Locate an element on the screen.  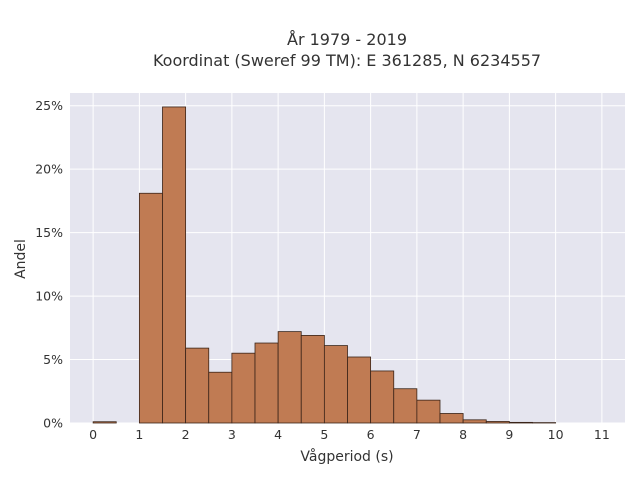
y-axis-ticks: 0% 5% 10% 15% 20% 25% is located at coordinates (49, 264).